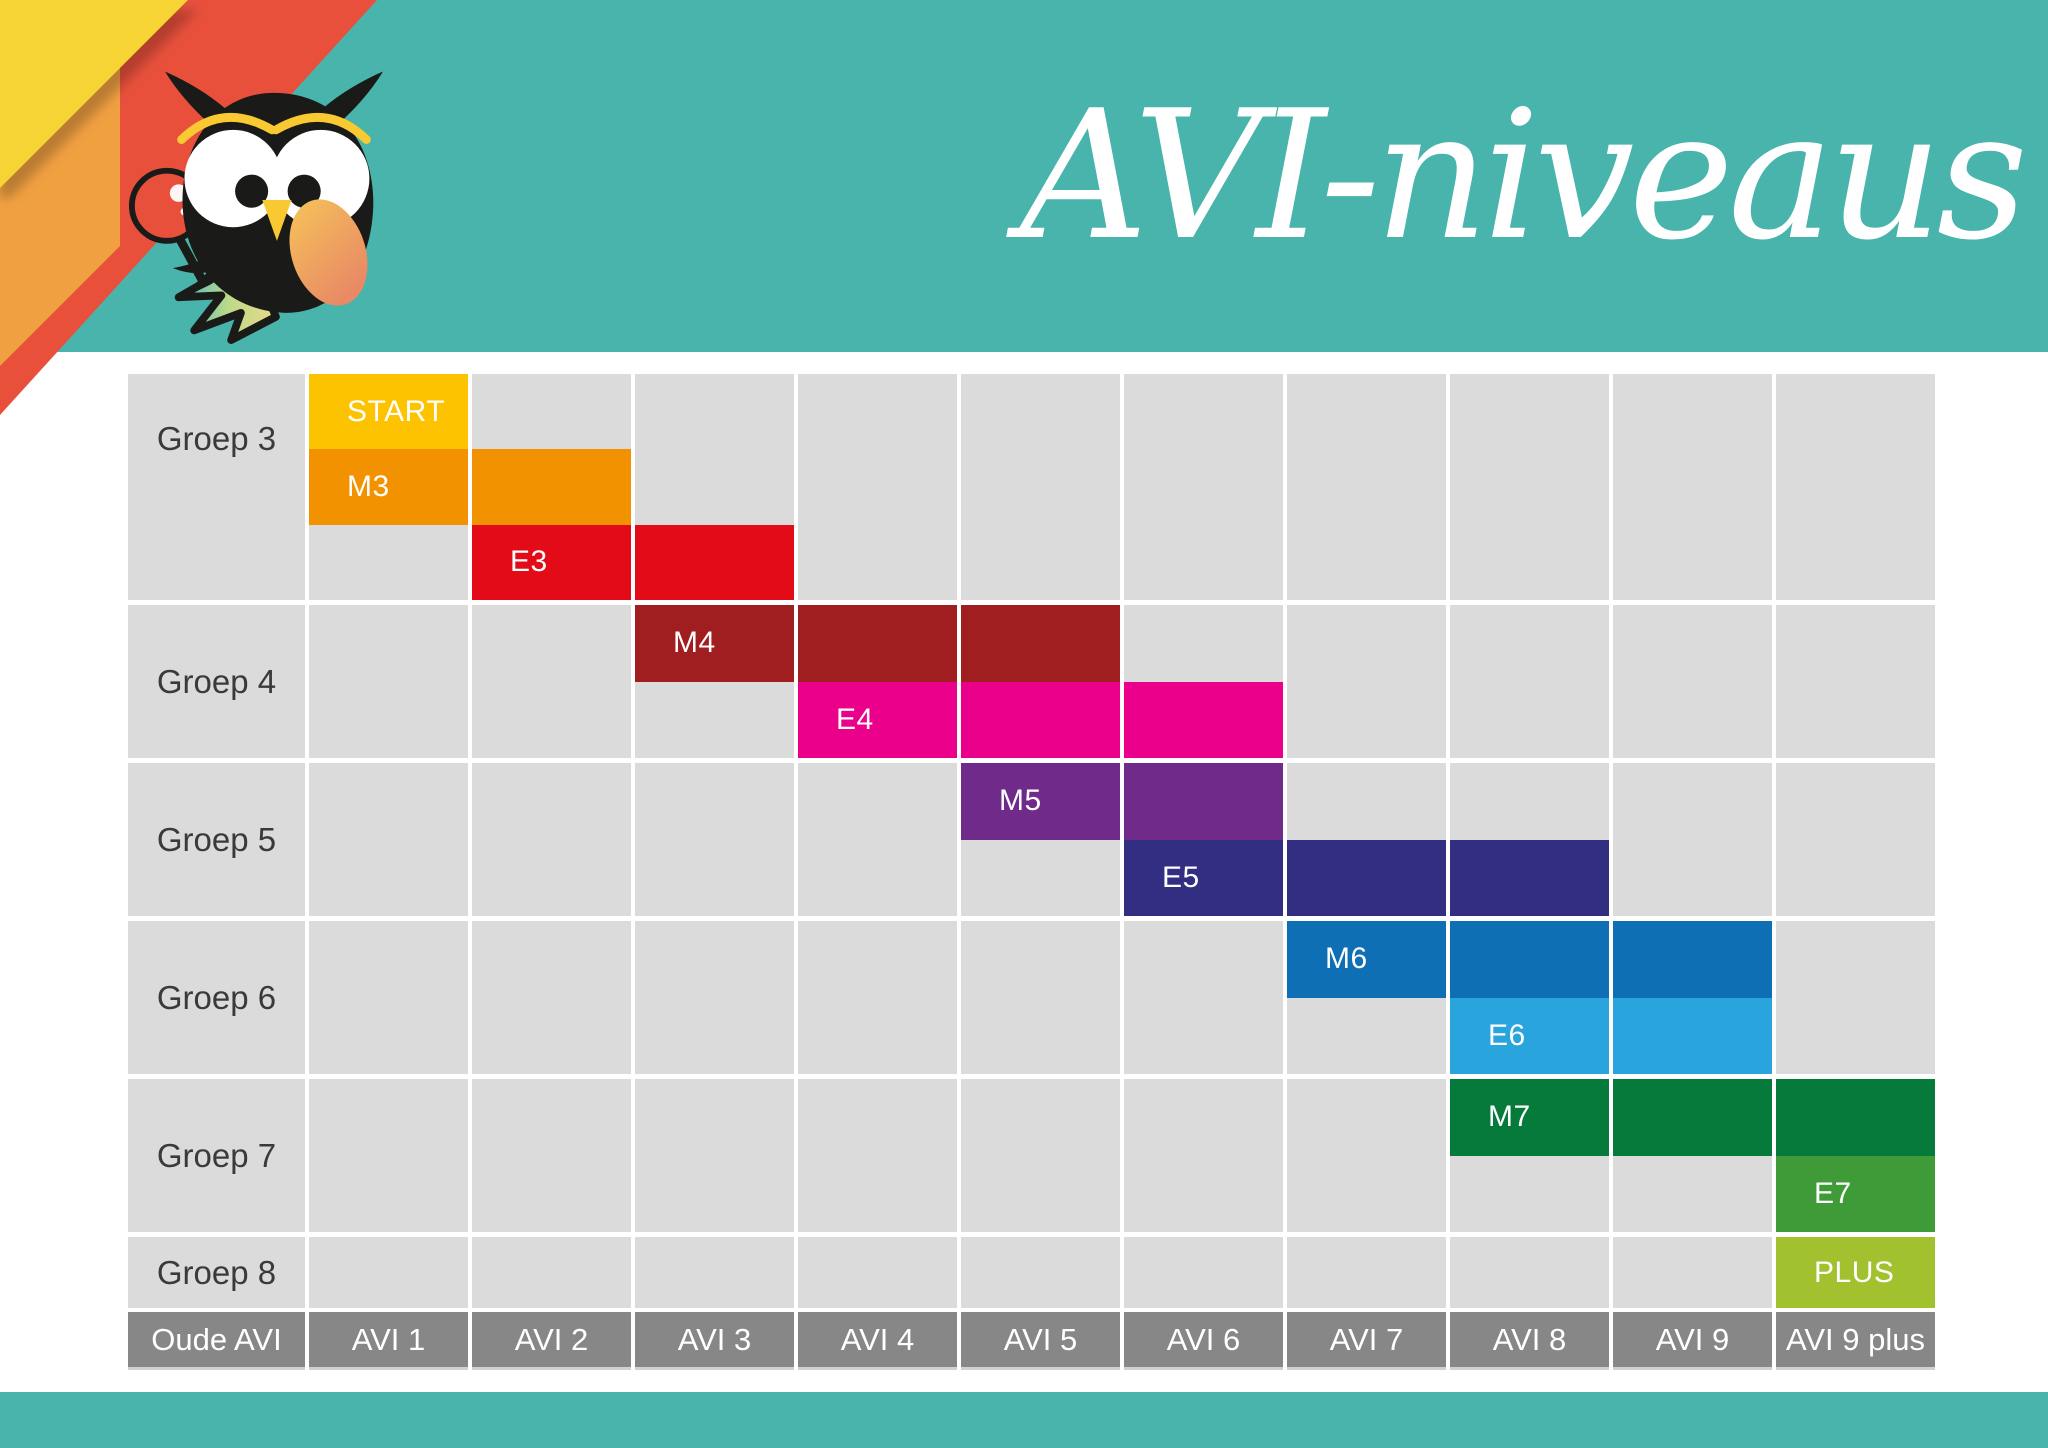 The image size is (2048, 1448). I want to click on column-header-text: AVI 6, so click(1203, 1339).